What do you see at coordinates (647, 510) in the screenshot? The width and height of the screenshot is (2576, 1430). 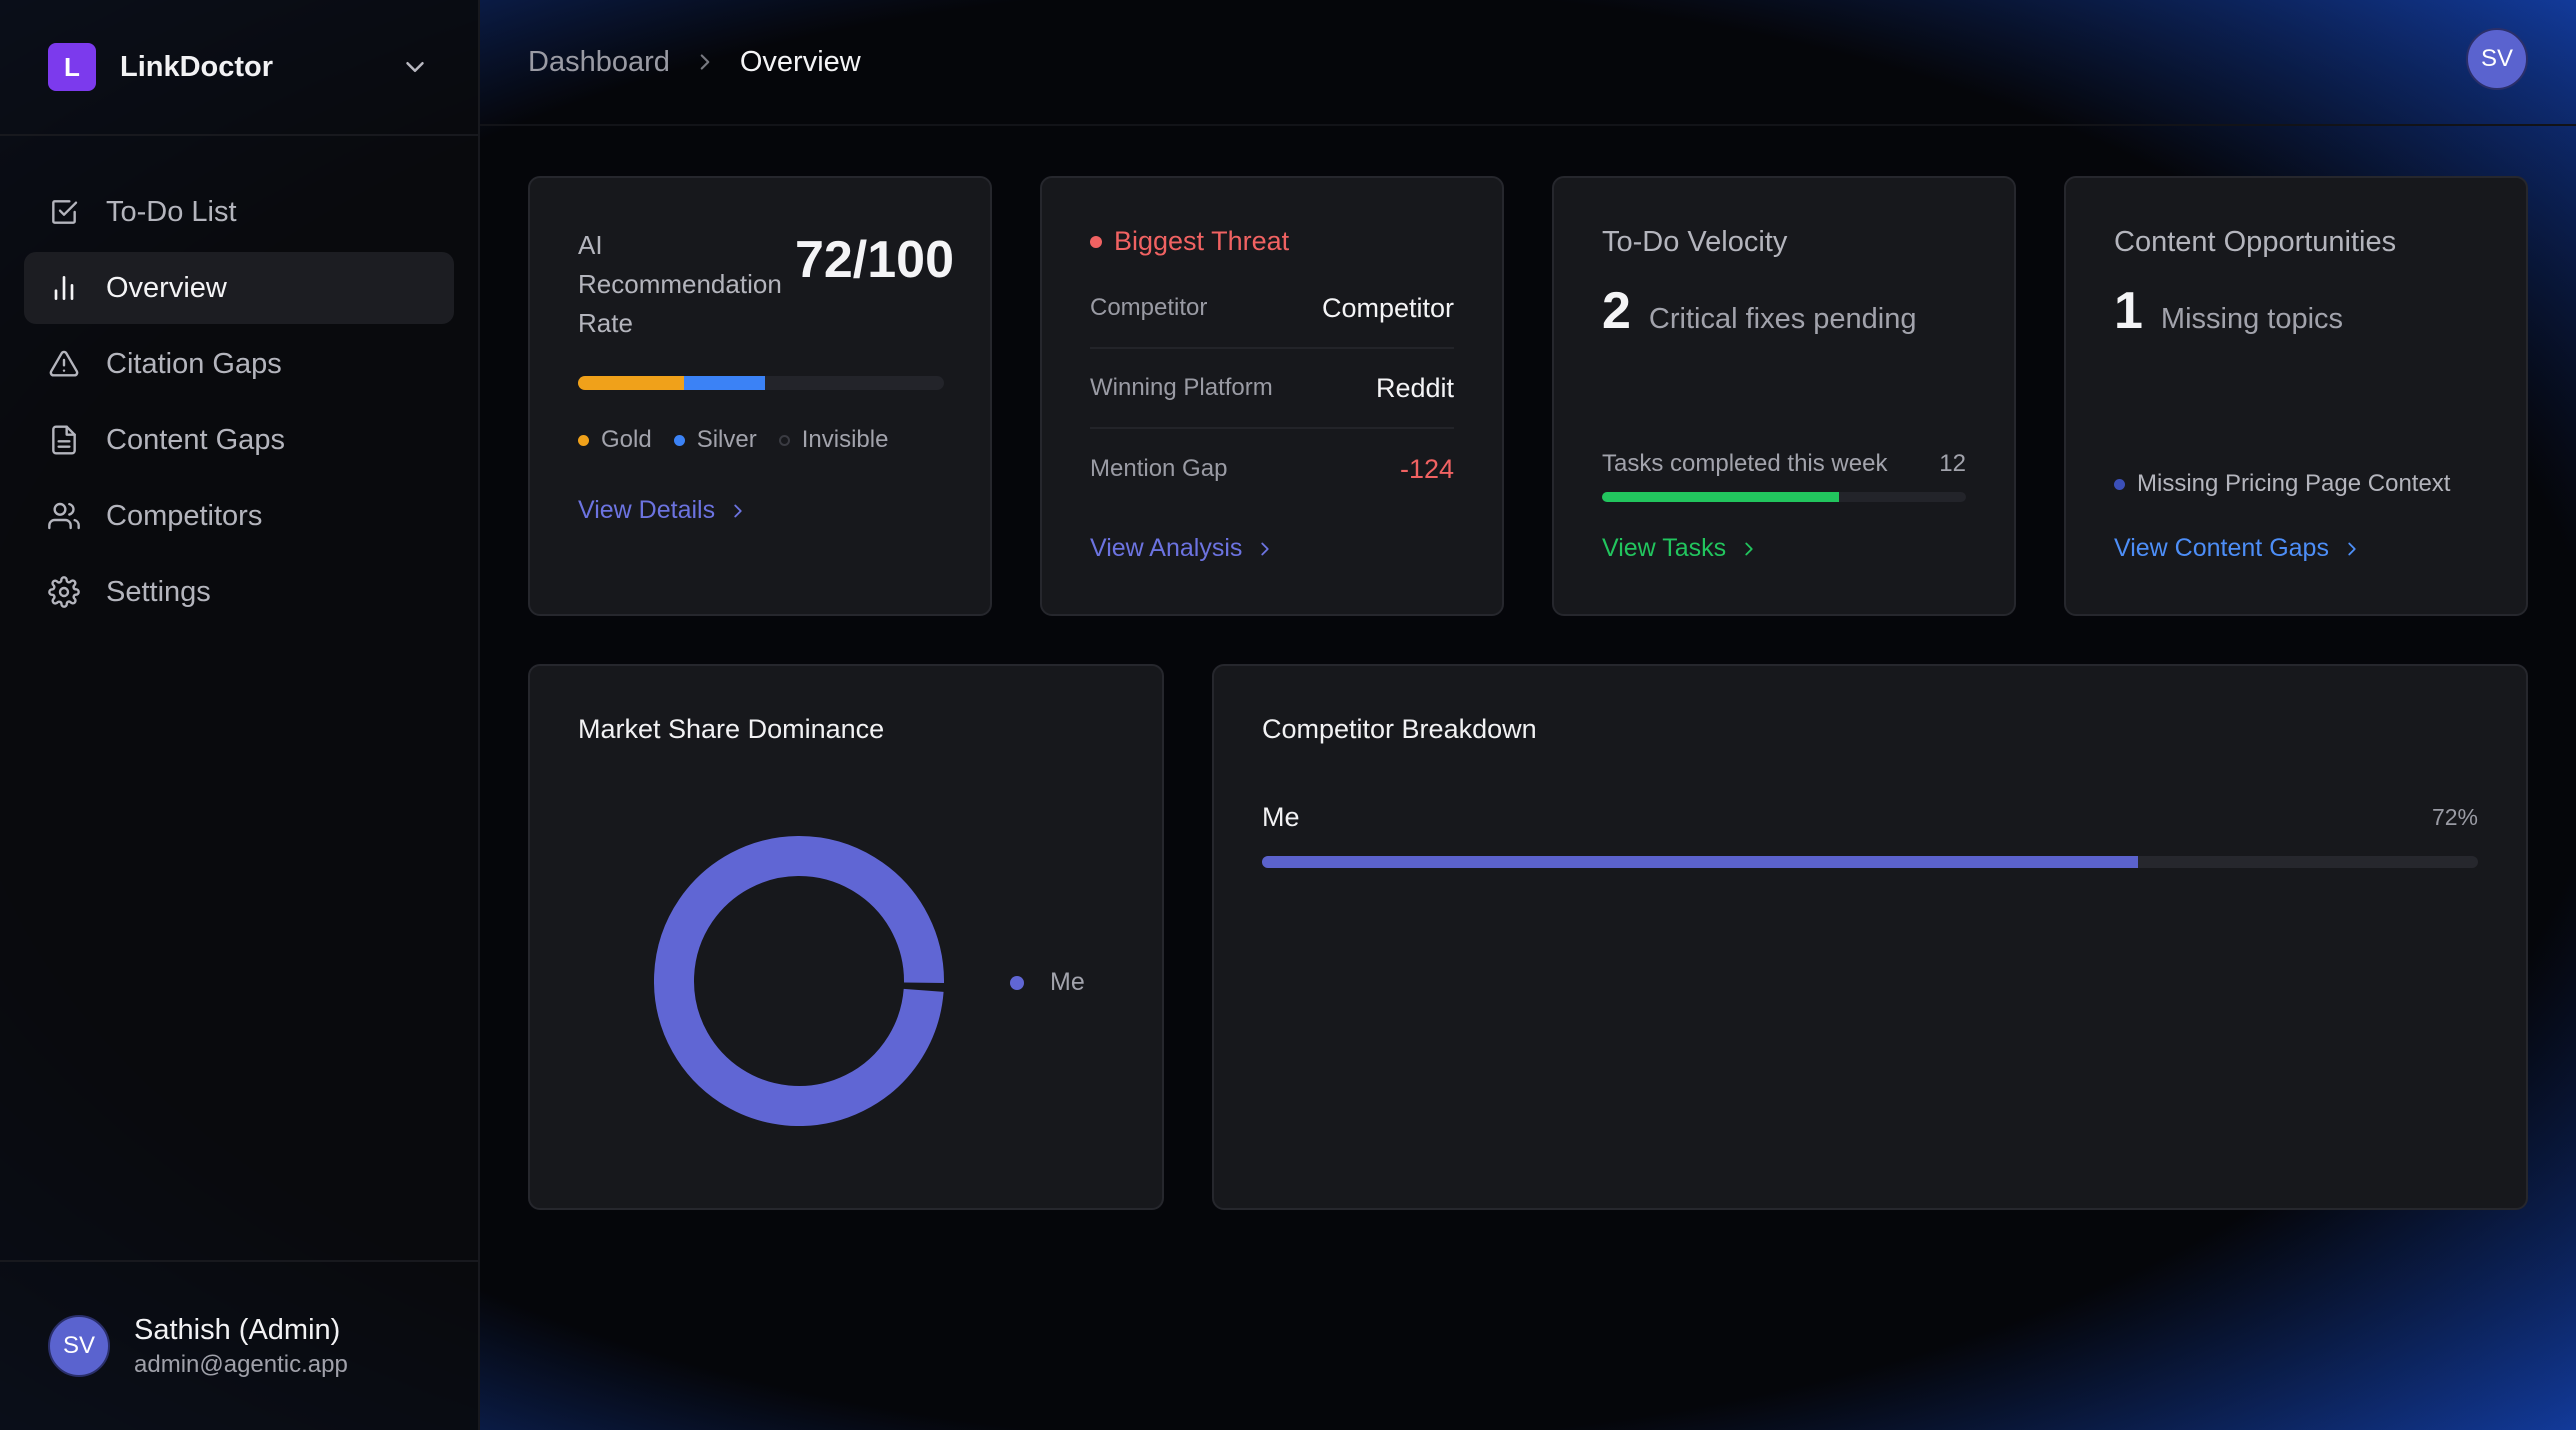 I see `link-label: View Details` at bounding box center [647, 510].